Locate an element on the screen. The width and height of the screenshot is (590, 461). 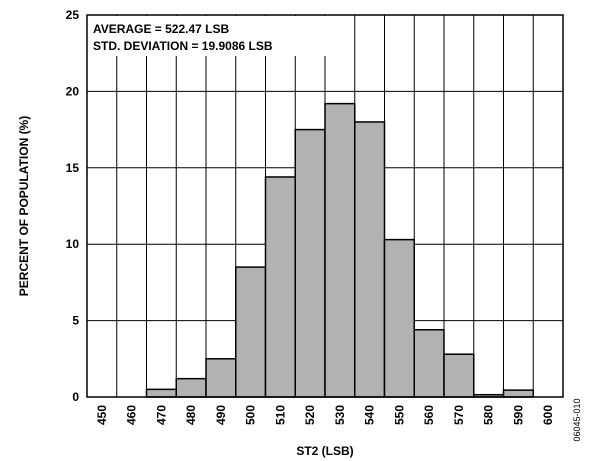
y-tick-label: 15 is located at coordinates (73, 168).